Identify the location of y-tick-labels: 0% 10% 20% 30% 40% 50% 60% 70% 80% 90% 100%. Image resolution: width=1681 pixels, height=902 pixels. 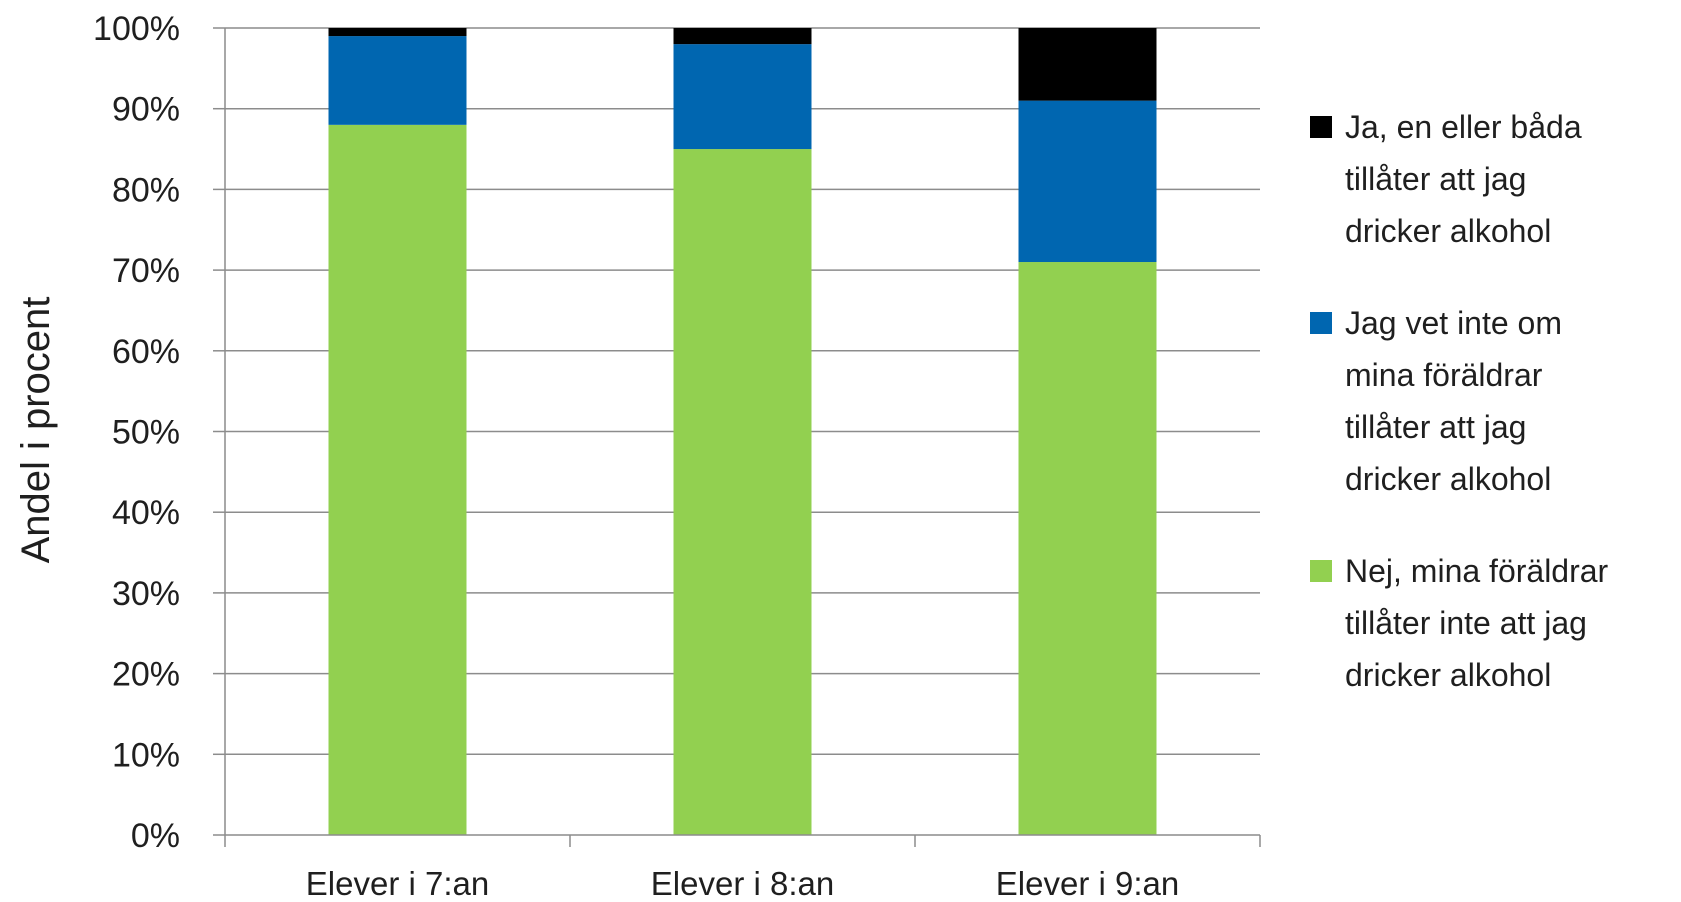
(136, 432).